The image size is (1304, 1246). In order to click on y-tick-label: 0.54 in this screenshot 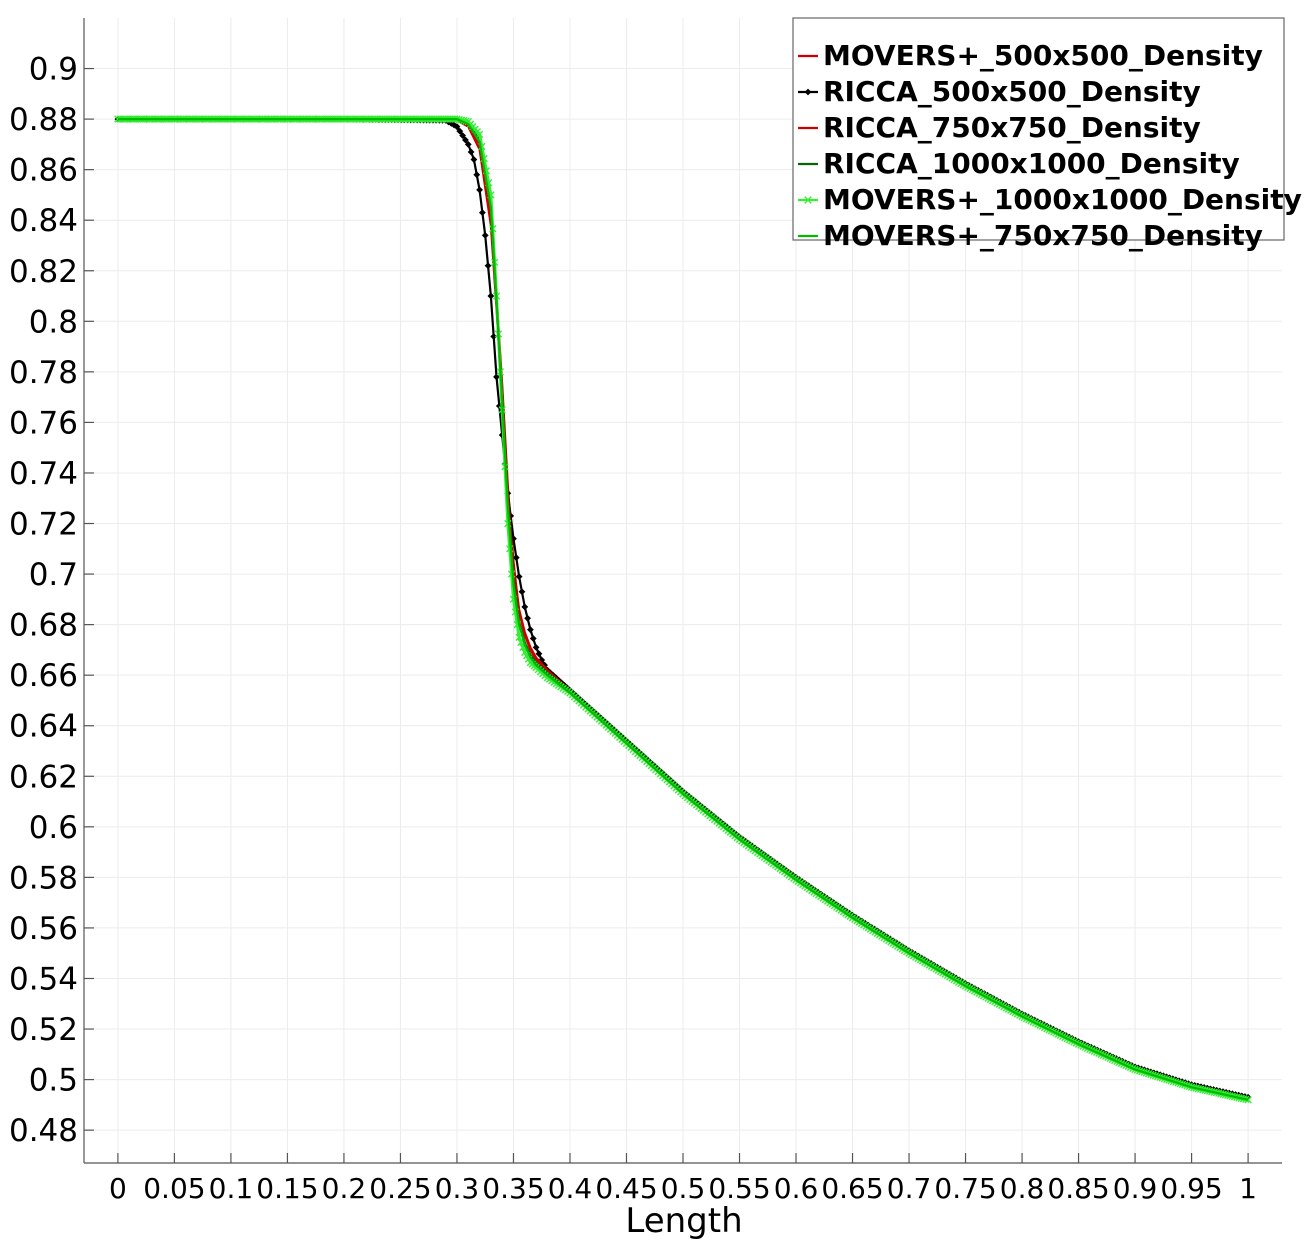, I will do `click(43, 979)`.